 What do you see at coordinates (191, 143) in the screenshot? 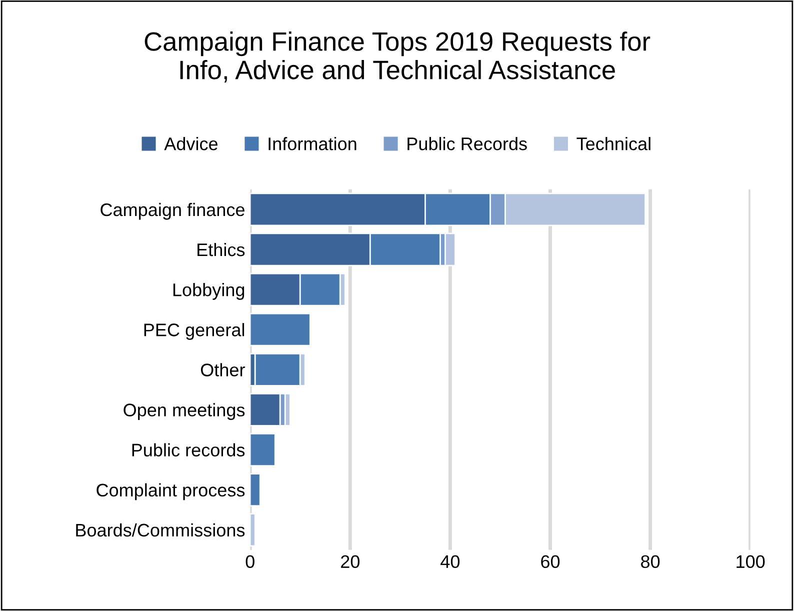
I see `legend-label: Advice` at bounding box center [191, 143].